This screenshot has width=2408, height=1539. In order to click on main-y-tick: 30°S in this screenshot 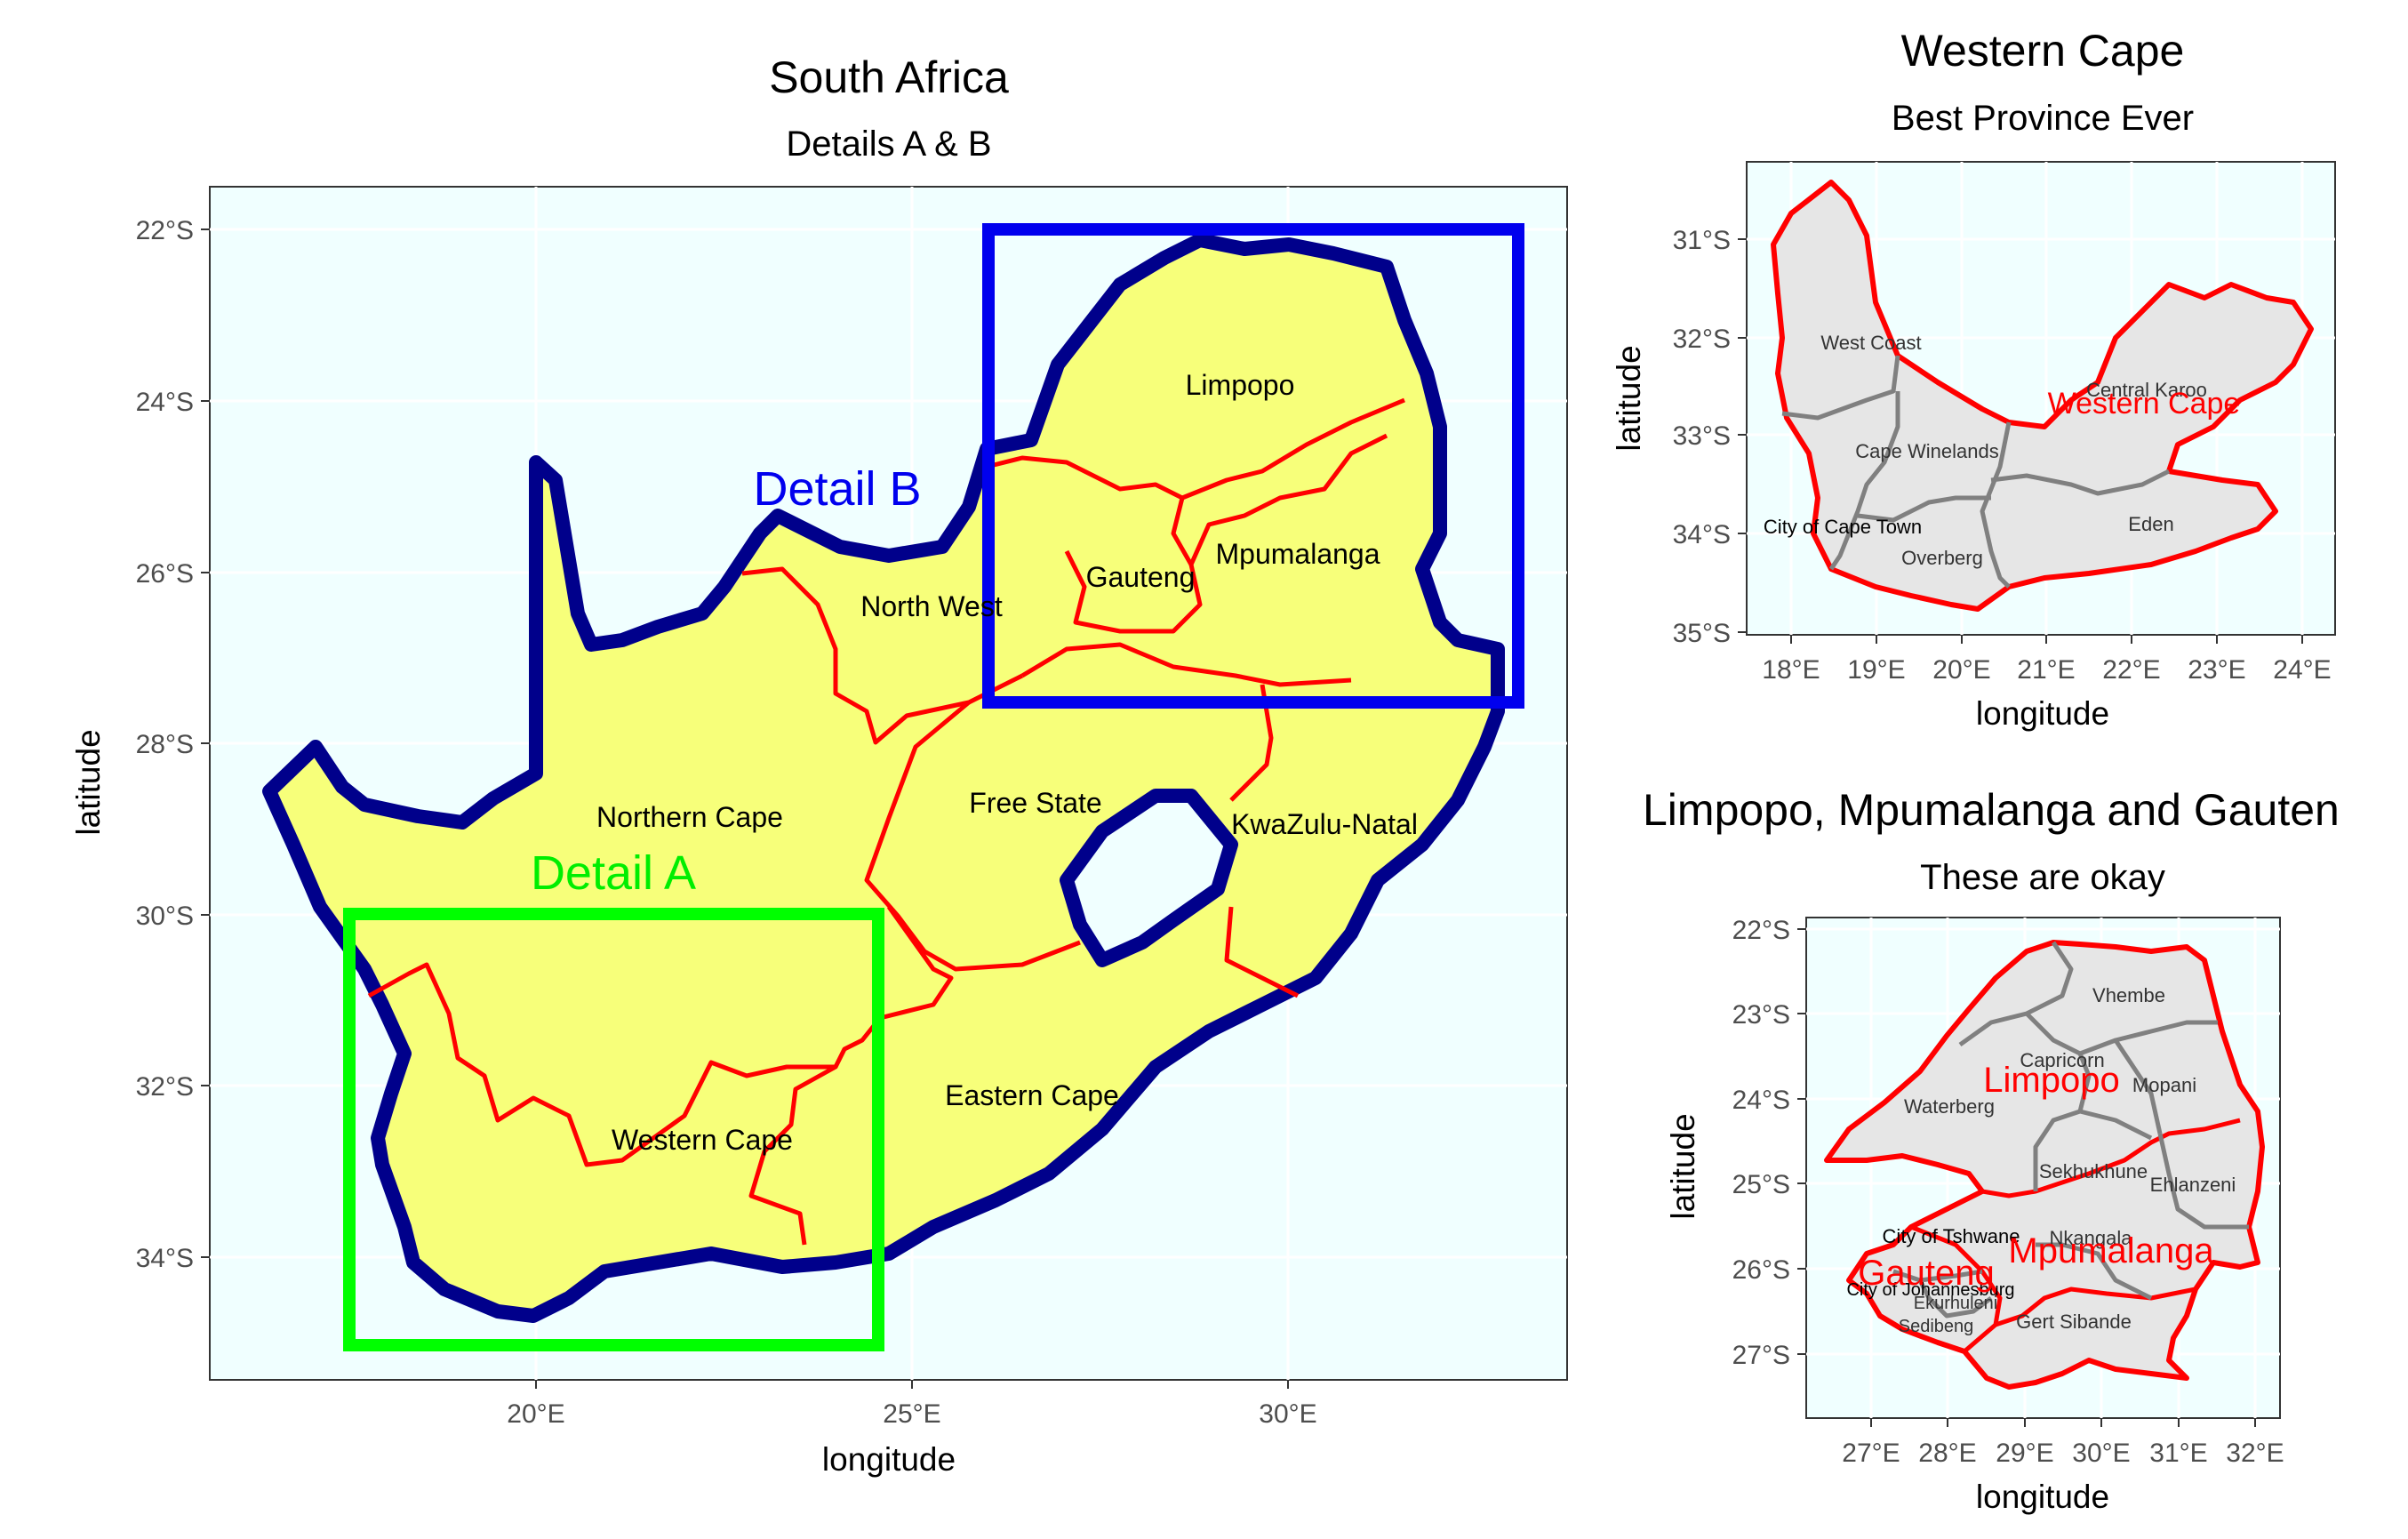, I will do `click(165, 917)`.